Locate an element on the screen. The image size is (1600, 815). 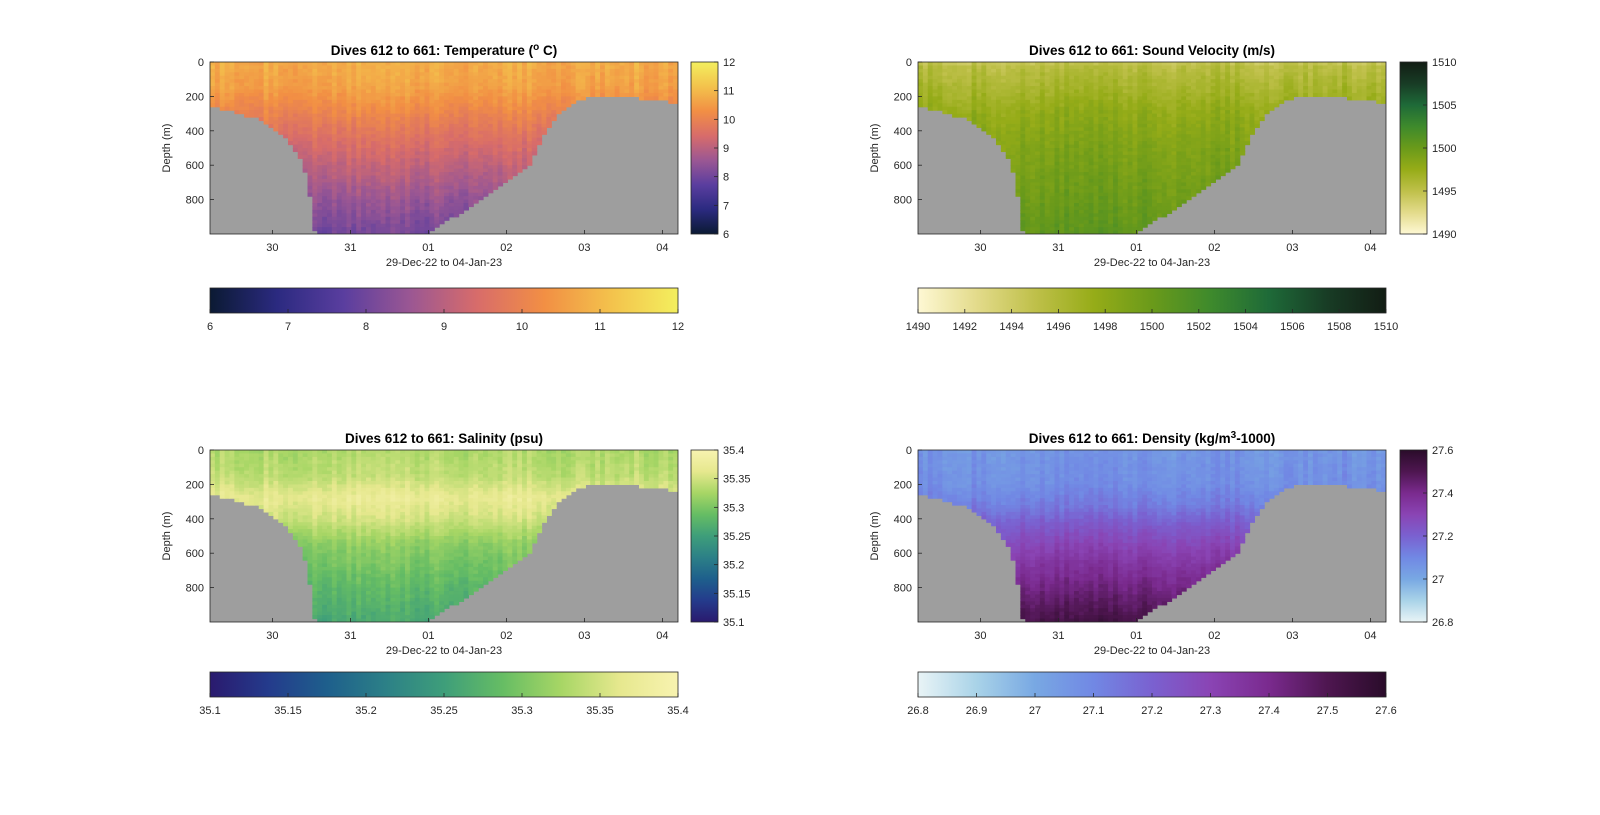
x-tick-label: 04 is located at coordinates (662, 248).